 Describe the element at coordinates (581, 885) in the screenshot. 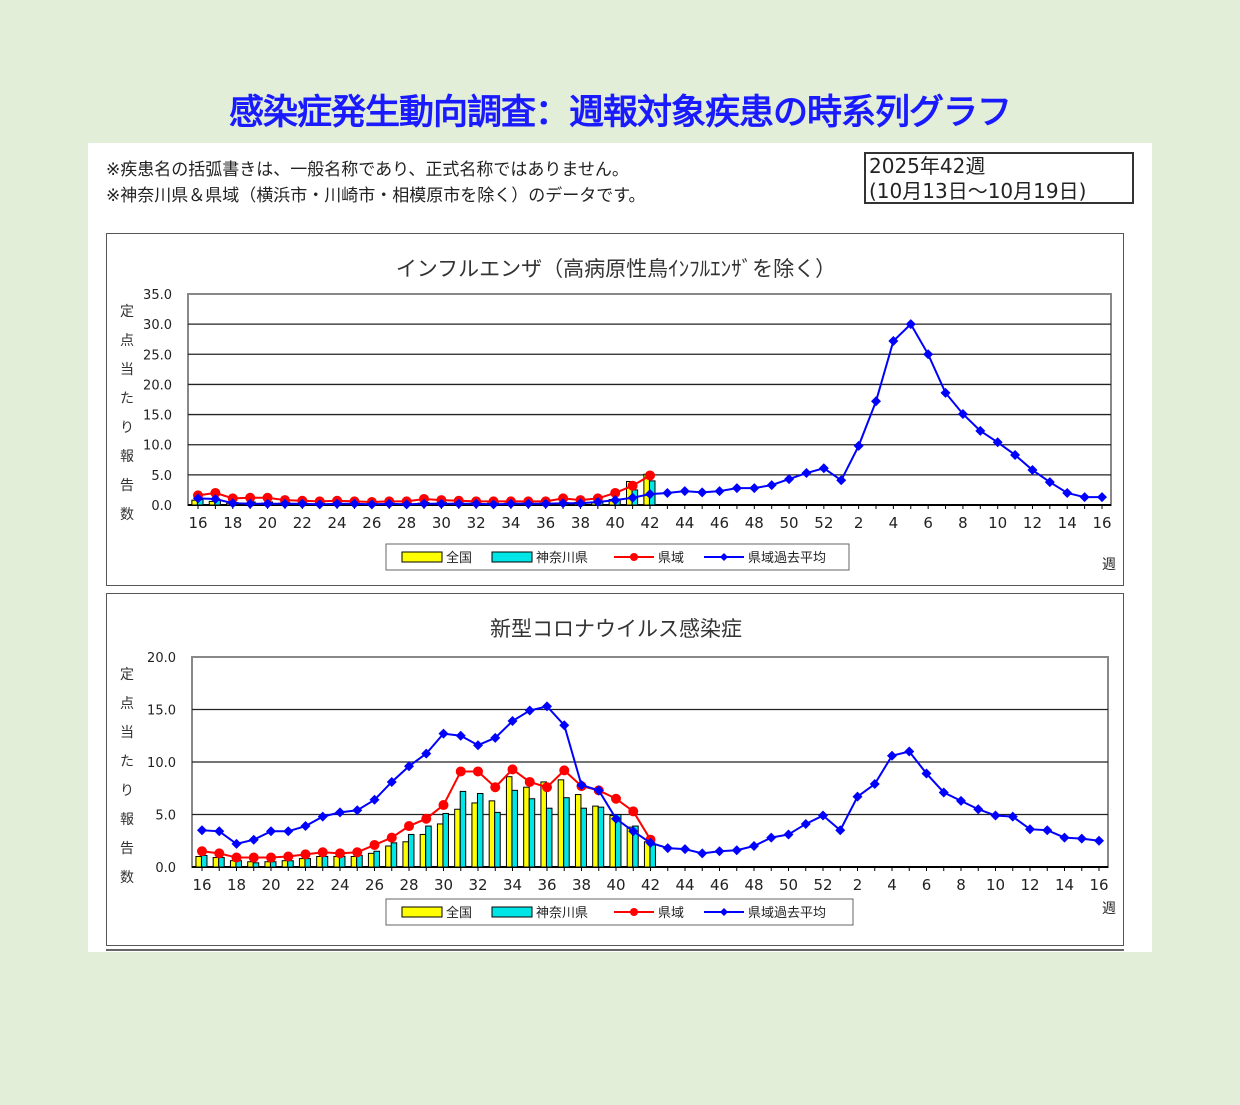

I see `x-tick-label: 38` at that location.